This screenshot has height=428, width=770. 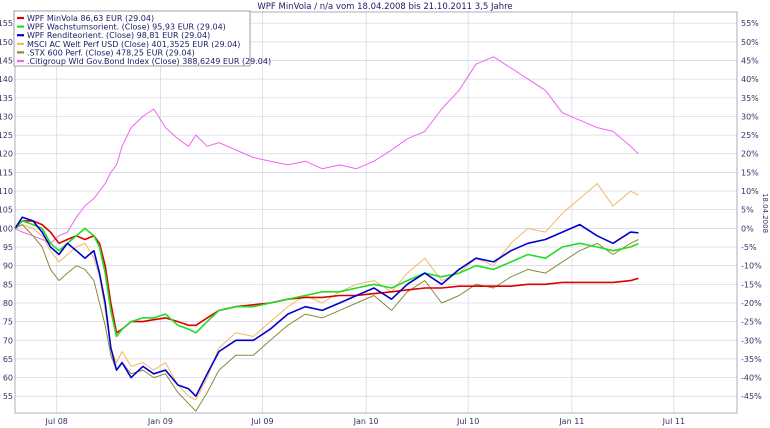 I want to click on y-right-tick-label: 35%, so click(x=750, y=98).